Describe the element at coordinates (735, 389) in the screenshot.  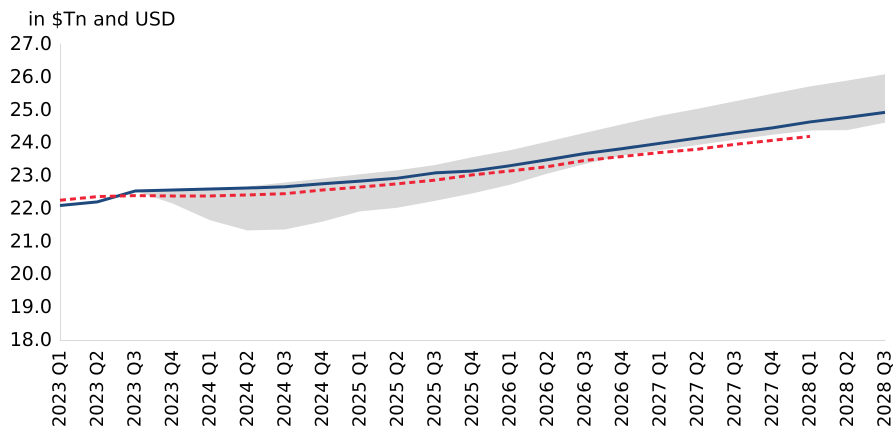
I see `x-tick-label: 2027 Q3` at that location.